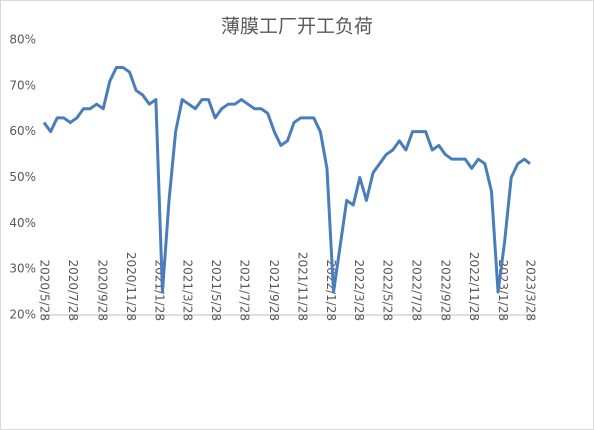 The height and width of the screenshot is (430, 594). I want to click on x-tick-label: 2021/11/28, so click(303, 286).